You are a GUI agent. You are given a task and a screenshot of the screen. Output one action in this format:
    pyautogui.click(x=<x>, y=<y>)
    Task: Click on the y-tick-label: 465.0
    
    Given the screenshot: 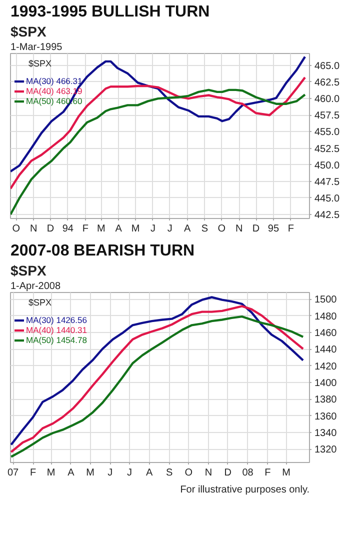 What is the action you would take?
    pyautogui.click(x=327, y=66)
    